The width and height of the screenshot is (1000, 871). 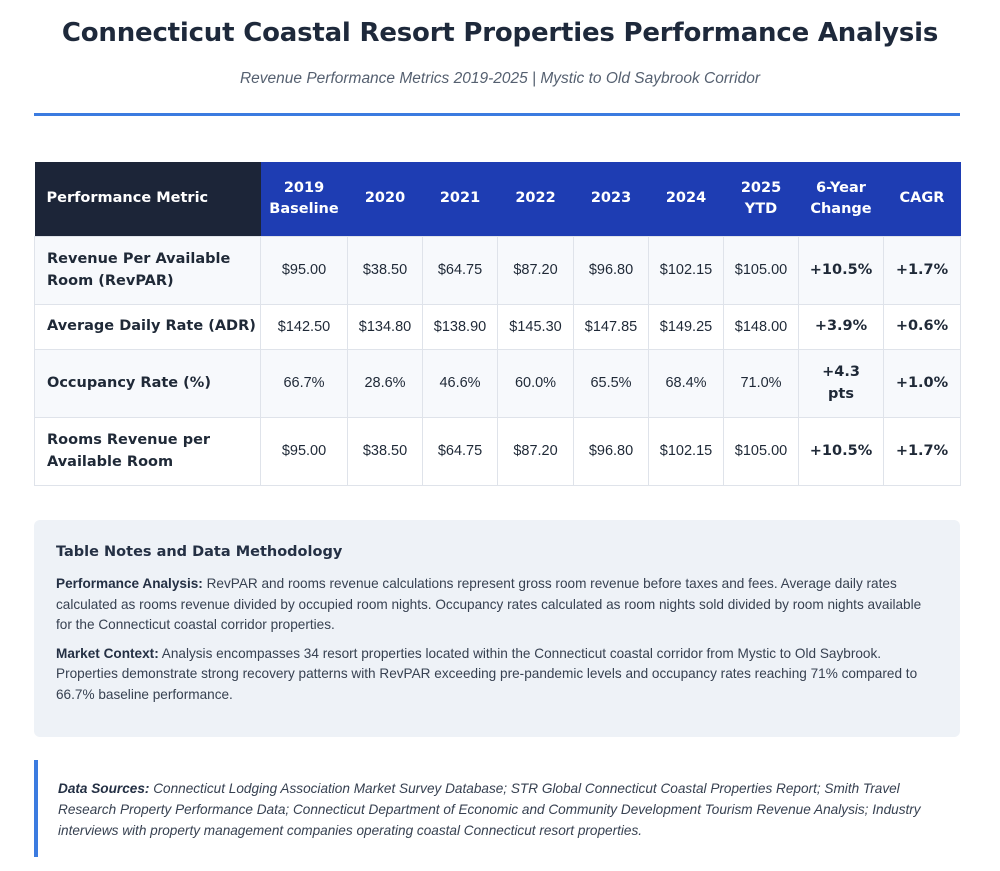 I want to click on value-cell-2025-ytd: $148.00, so click(x=761, y=326).